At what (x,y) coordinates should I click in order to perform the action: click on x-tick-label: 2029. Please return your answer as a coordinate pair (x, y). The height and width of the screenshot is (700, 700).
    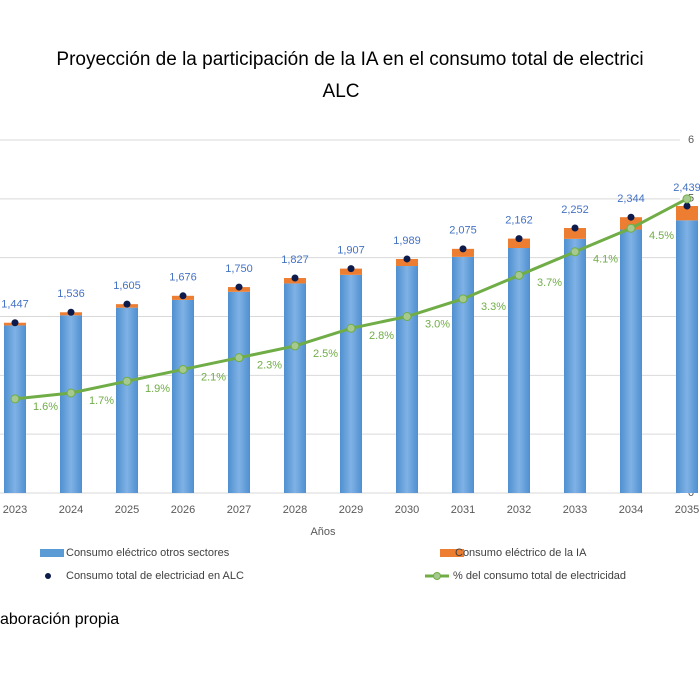
    Looking at the image, I should click on (351, 510).